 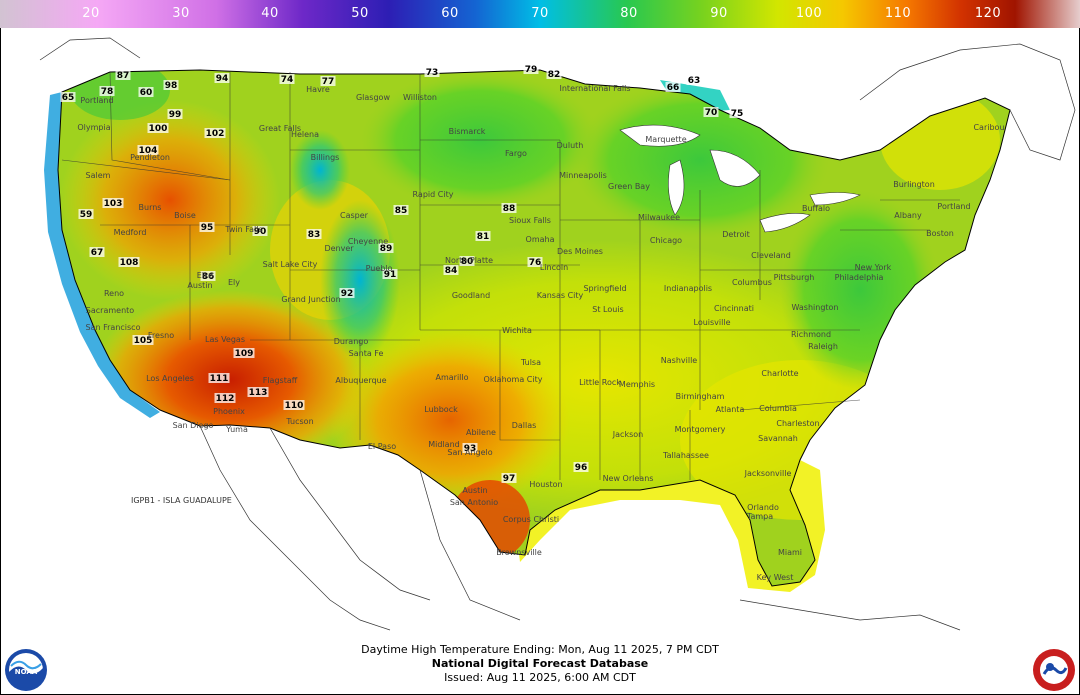 What do you see at coordinates (628, 478) in the screenshot?
I see `city-name: New Orleans` at bounding box center [628, 478].